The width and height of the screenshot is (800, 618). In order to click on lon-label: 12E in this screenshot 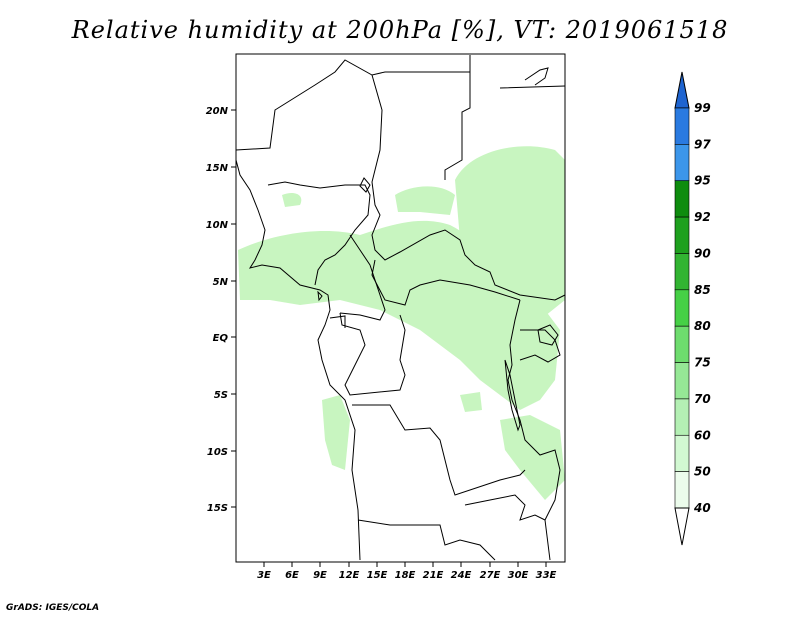, I will do `click(349, 575)`.